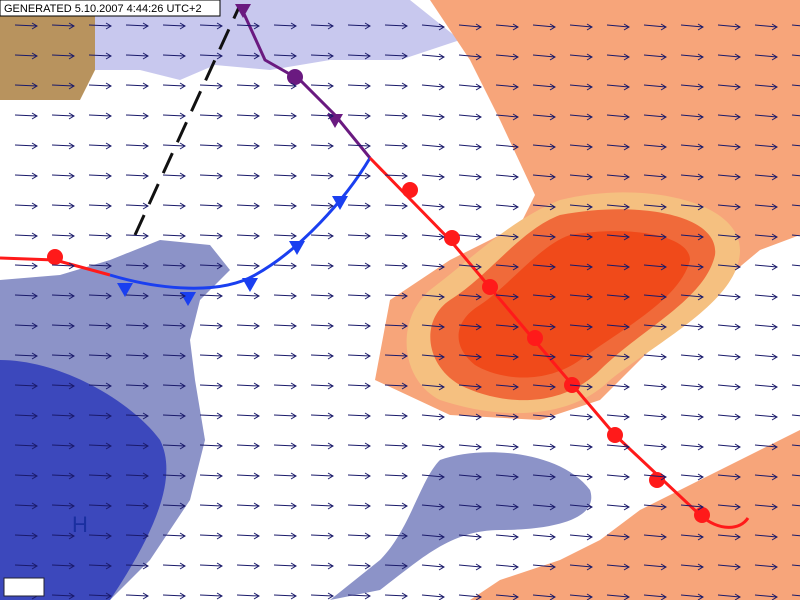 This screenshot has height=600, width=800. What do you see at coordinates (574, 304) in the screenshot?
I see `area-red-core` at bounding box center [574, 304].